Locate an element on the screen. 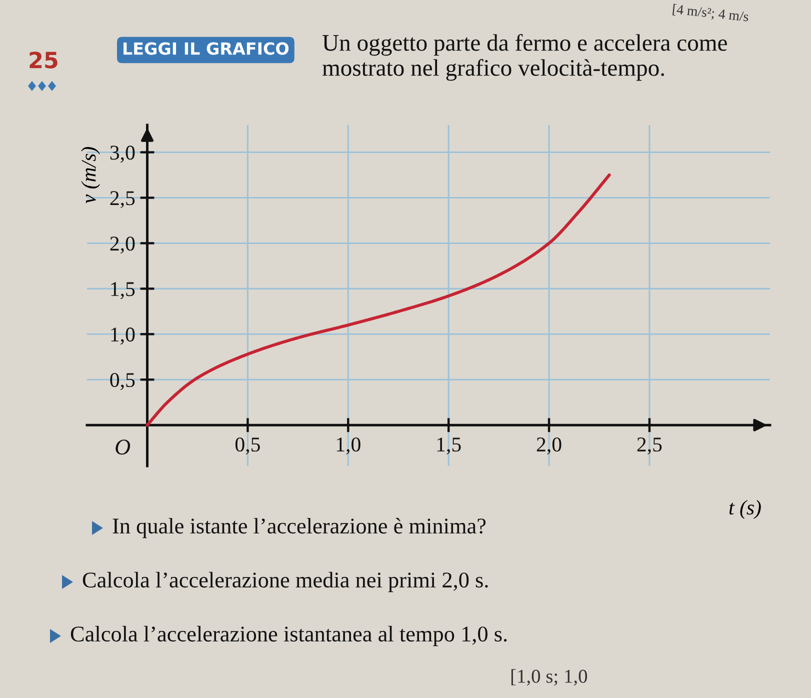 The height and width of the screenshot is (698, 811). text: In quale istante l’accelerazione è minima? is located at coordinates (299, 528).